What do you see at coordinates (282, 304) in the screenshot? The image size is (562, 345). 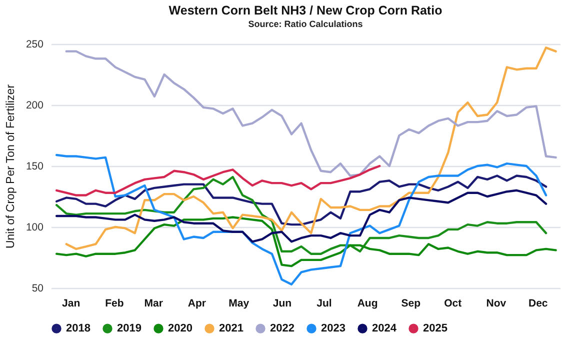 I see `x-tick-label: Jun` at bounding box center [282, 304].